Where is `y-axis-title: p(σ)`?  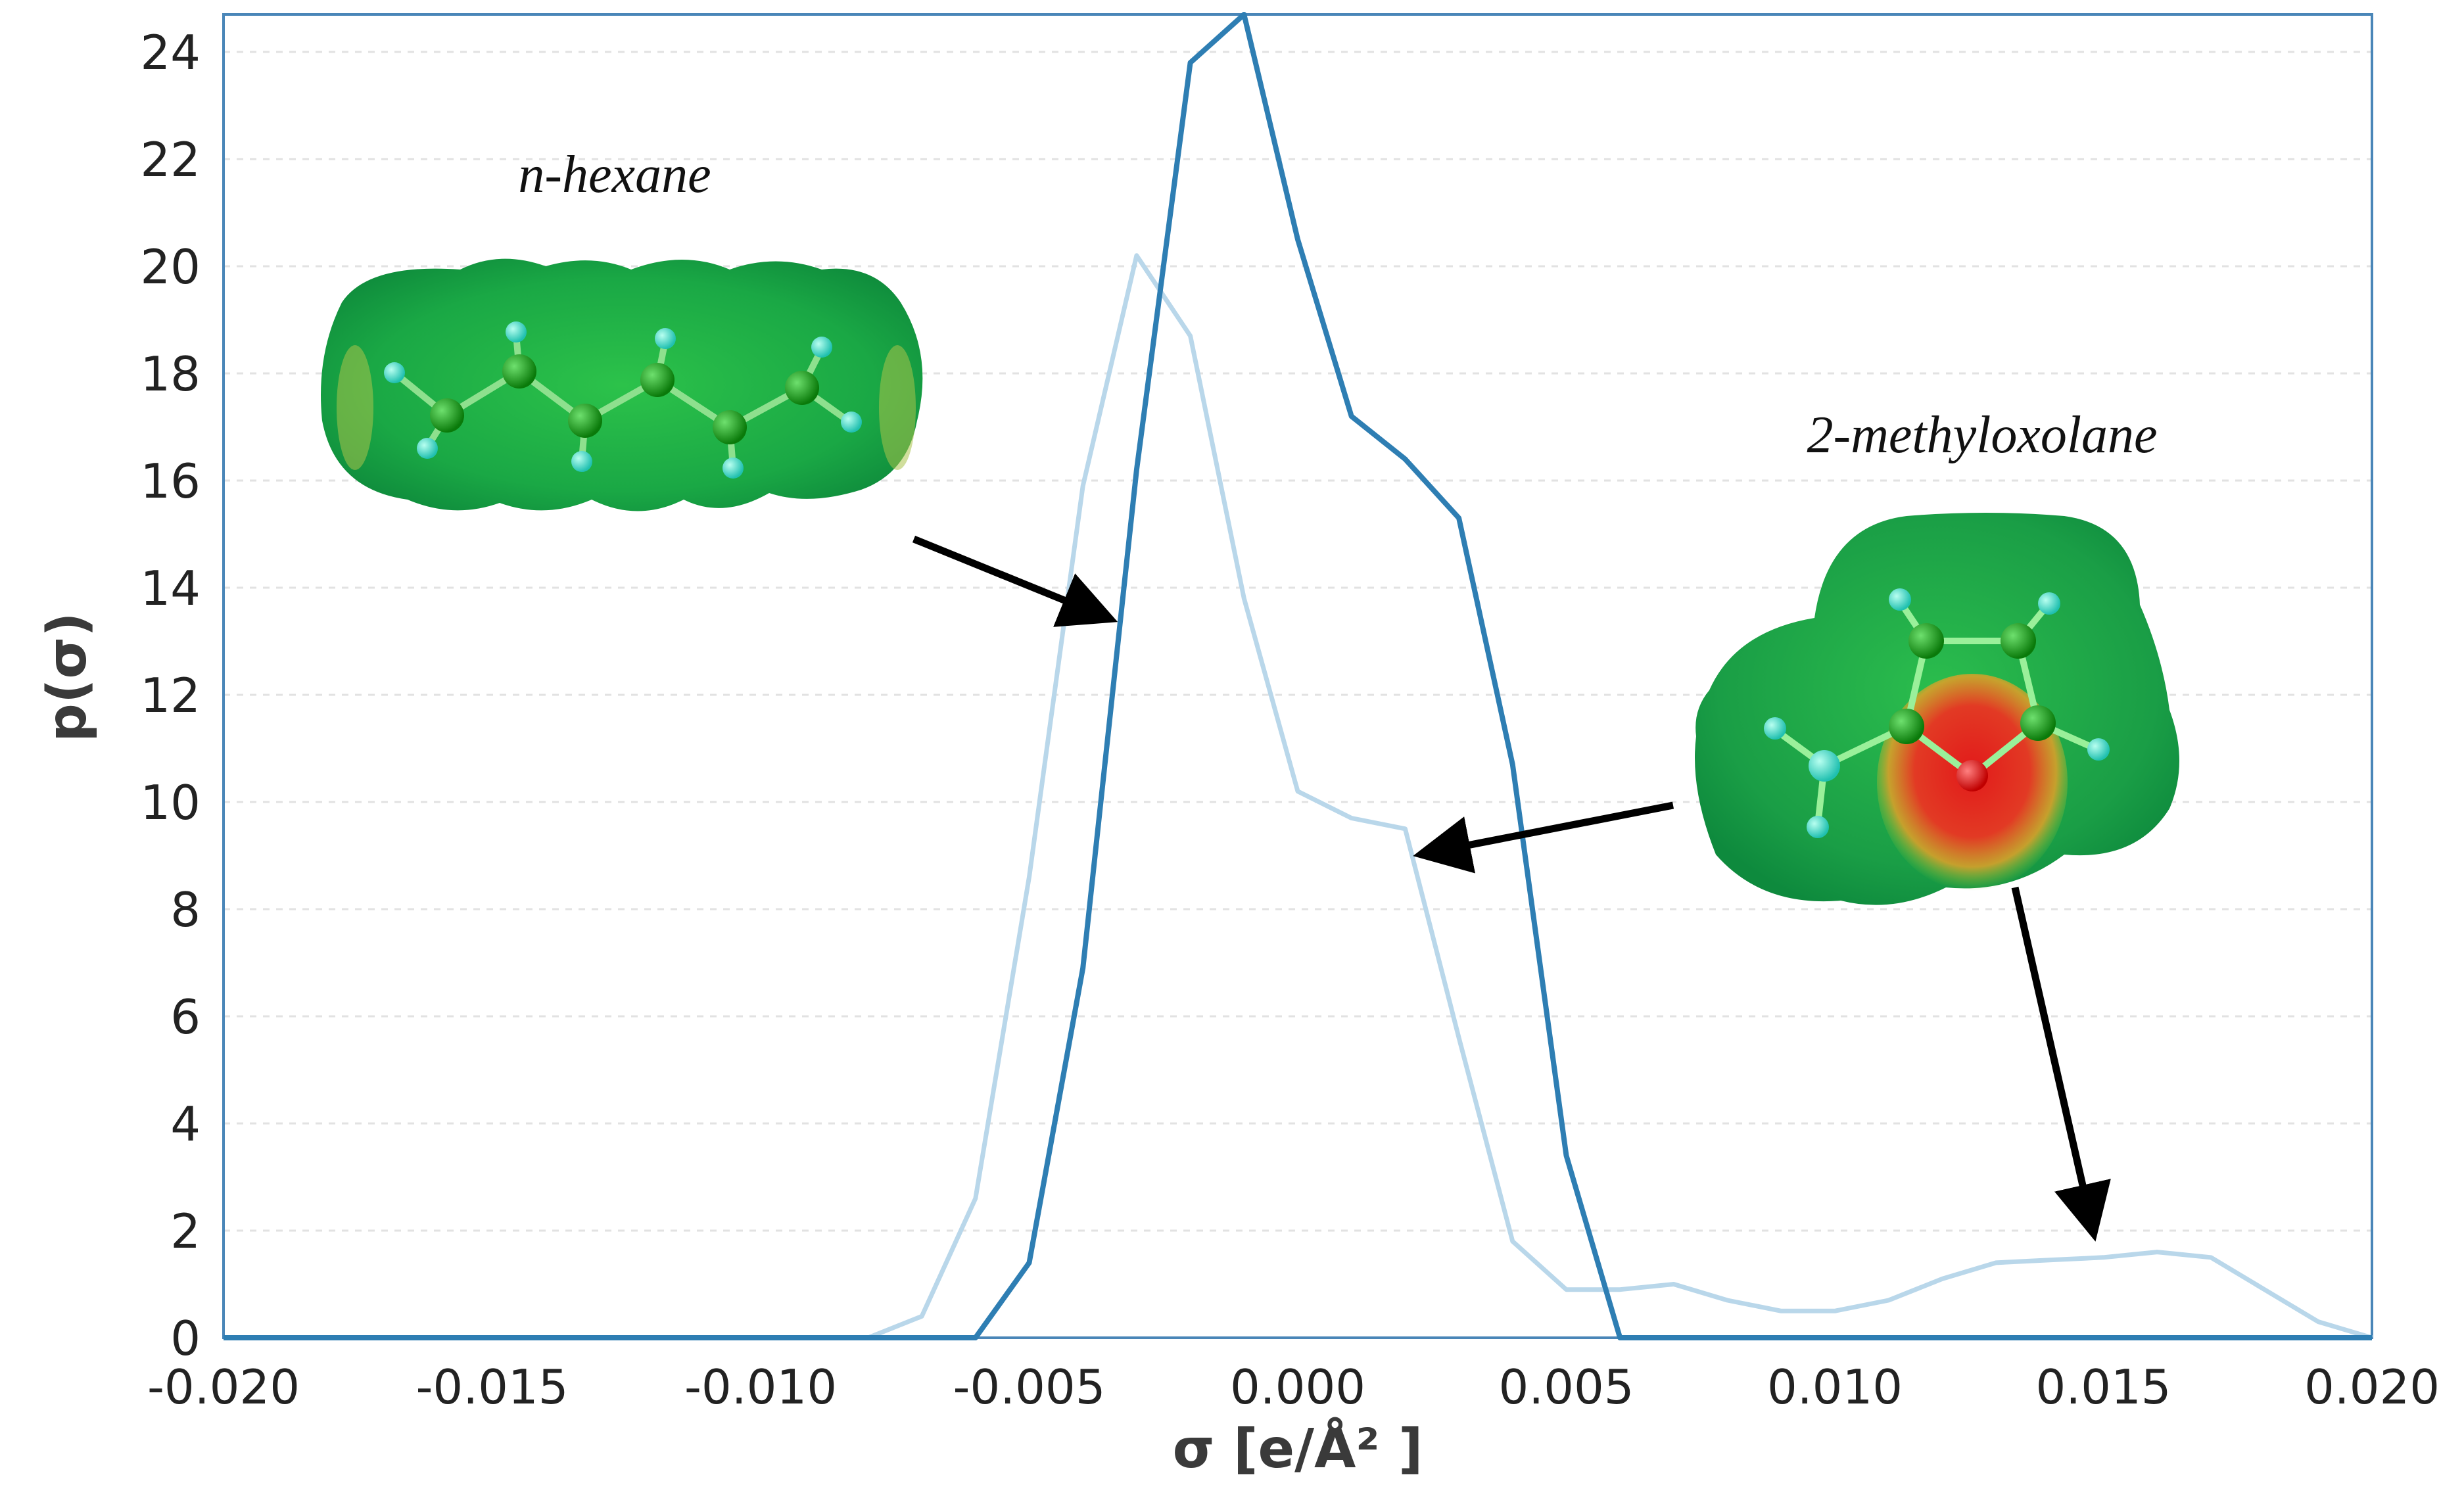 y-axis-title: p(σ) is located at coordinates (67, 677).